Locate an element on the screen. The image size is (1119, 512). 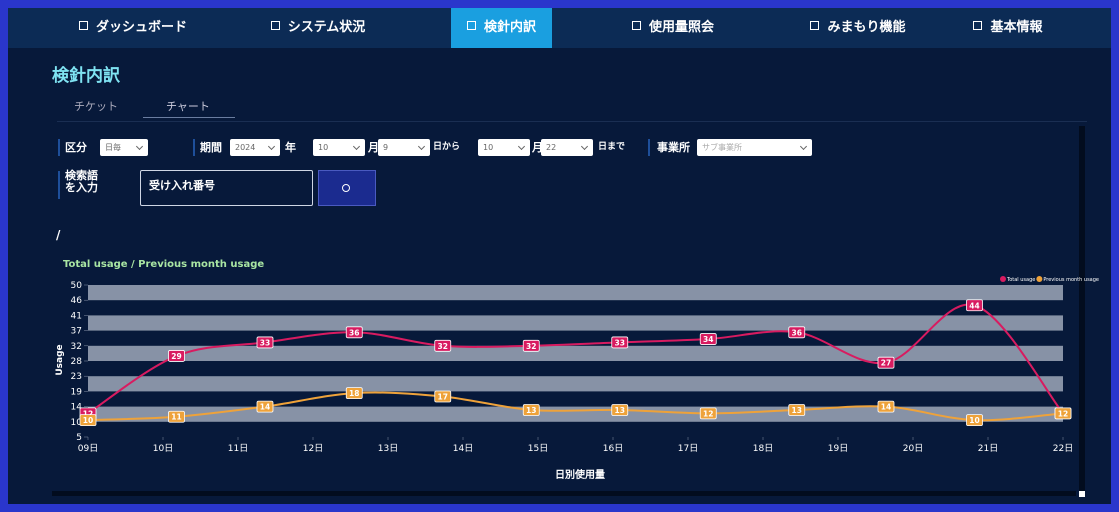
data-label: 18 is located at coordinates (354, 393).